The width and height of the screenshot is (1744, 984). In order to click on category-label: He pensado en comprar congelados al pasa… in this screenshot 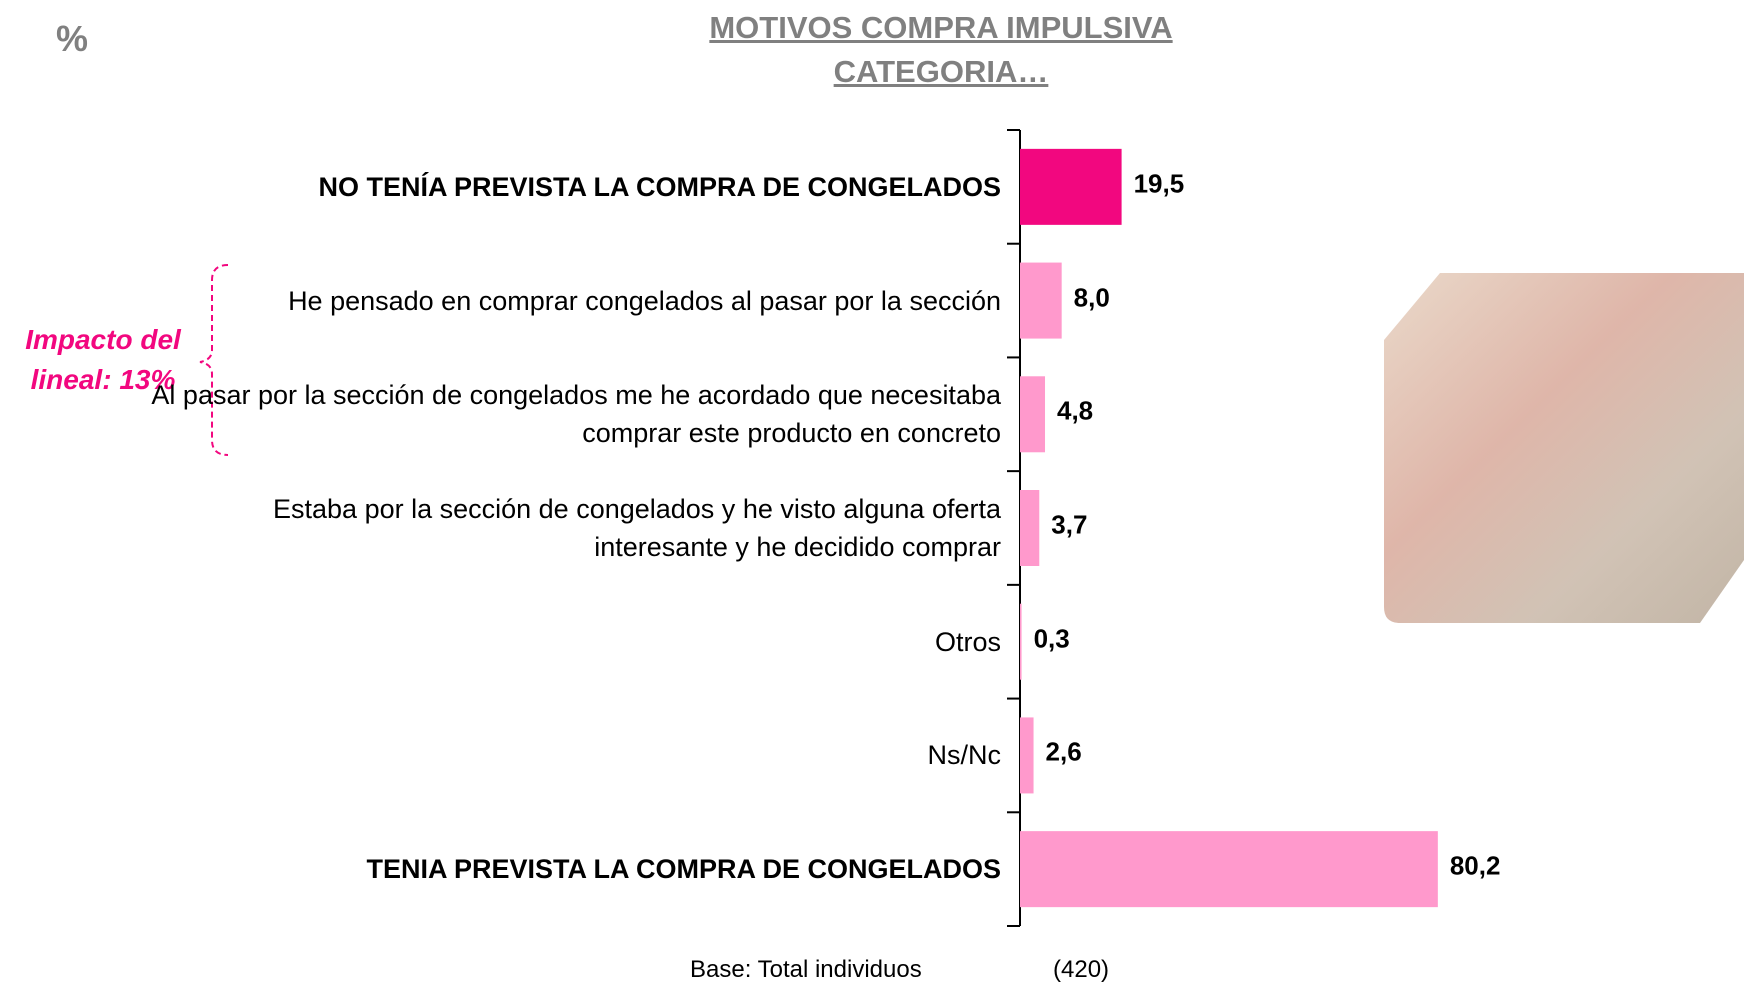, I will do `click(644, 300)`.